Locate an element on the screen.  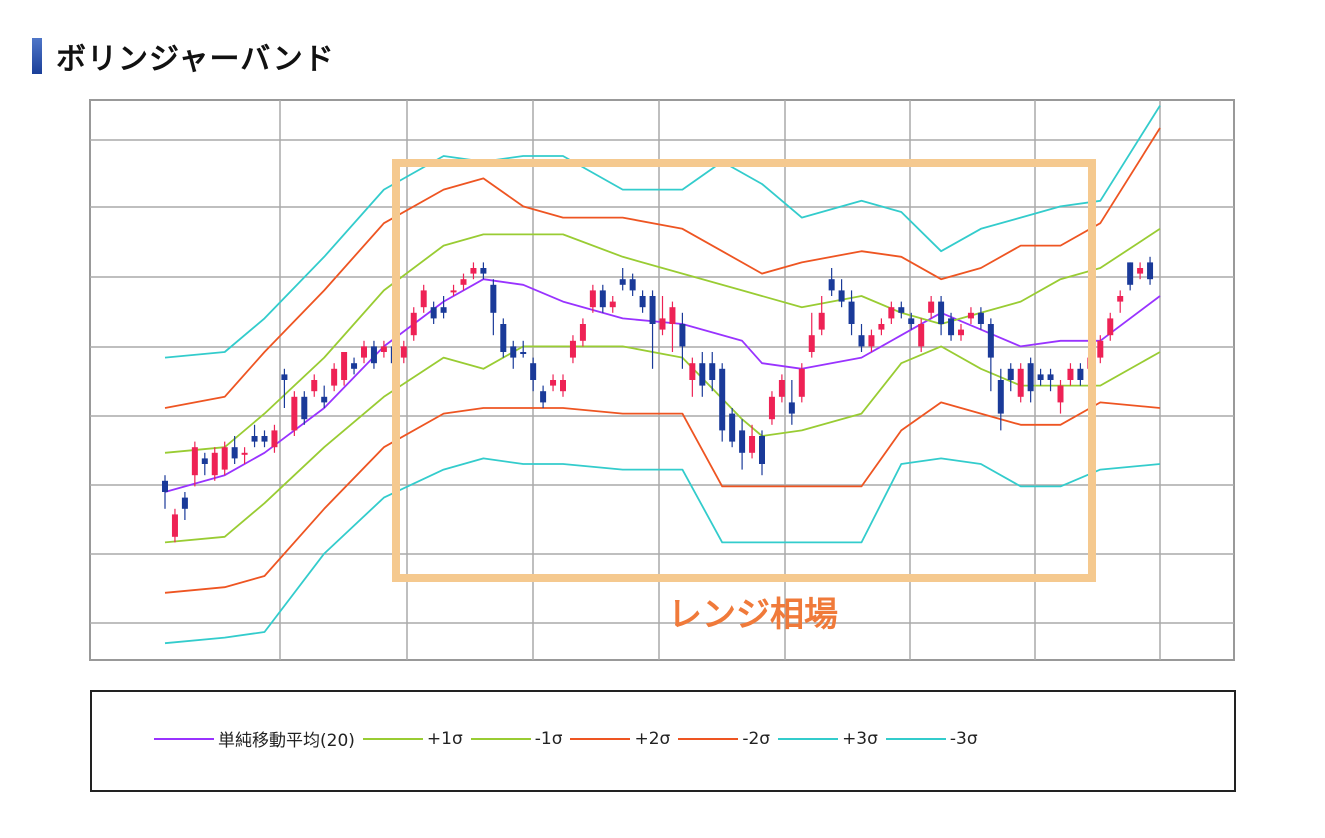
legend-label: +3σ is located at coordinates (860, 738).